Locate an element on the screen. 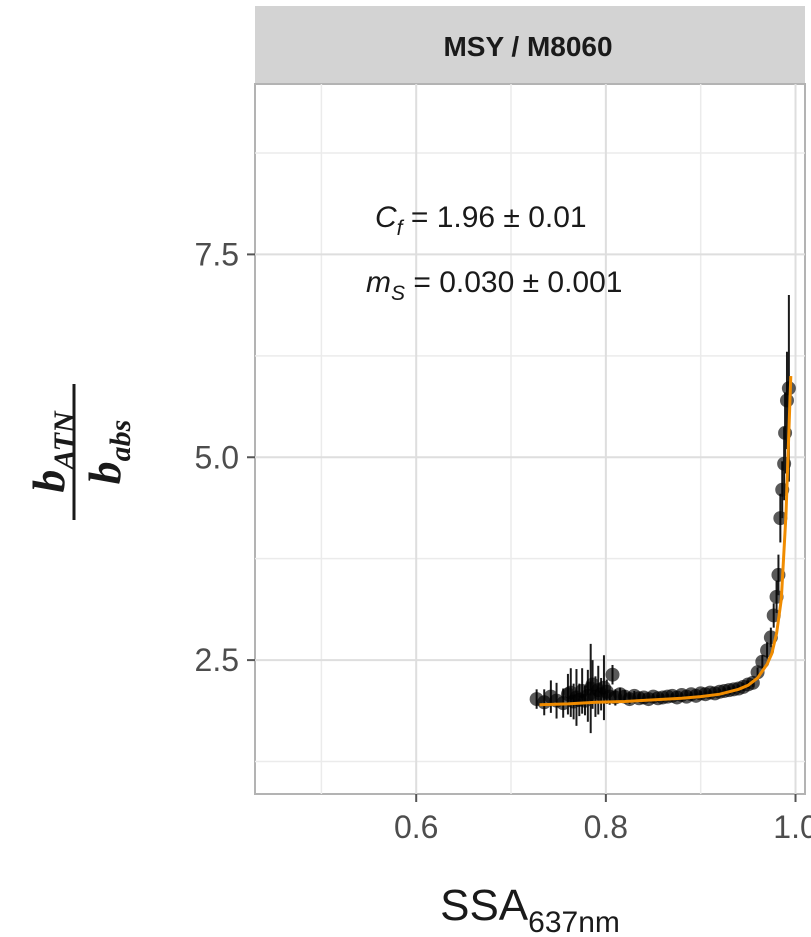 Image resolution: width=811 pixels, height=937 pixels. facet-strip is located at coordinates (530, 45).